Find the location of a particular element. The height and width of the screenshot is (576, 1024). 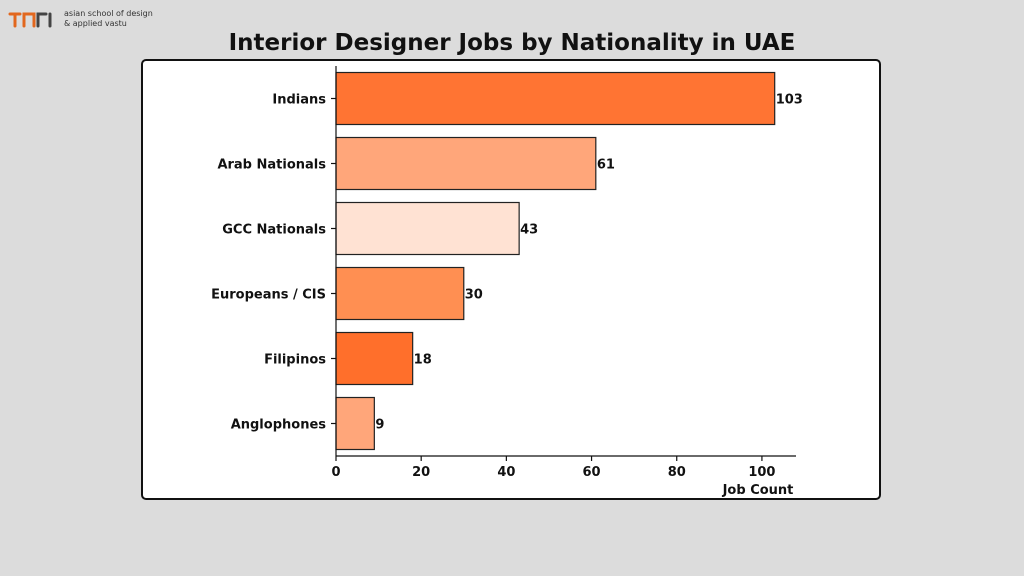

category-label: GCC Nationals is located at coordinates (274, 230).